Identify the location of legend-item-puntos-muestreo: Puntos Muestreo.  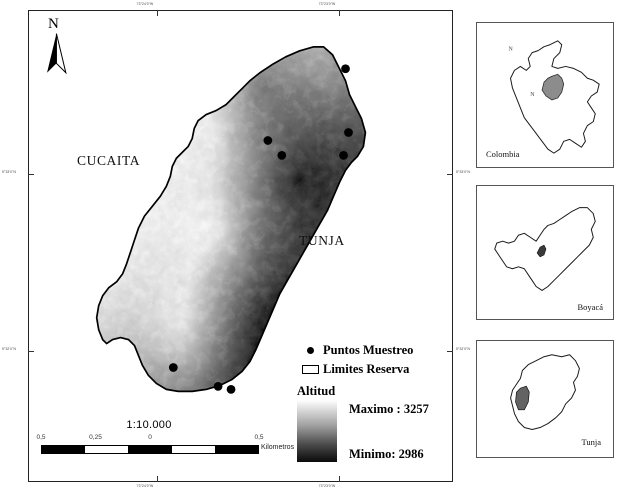
(372, 350).